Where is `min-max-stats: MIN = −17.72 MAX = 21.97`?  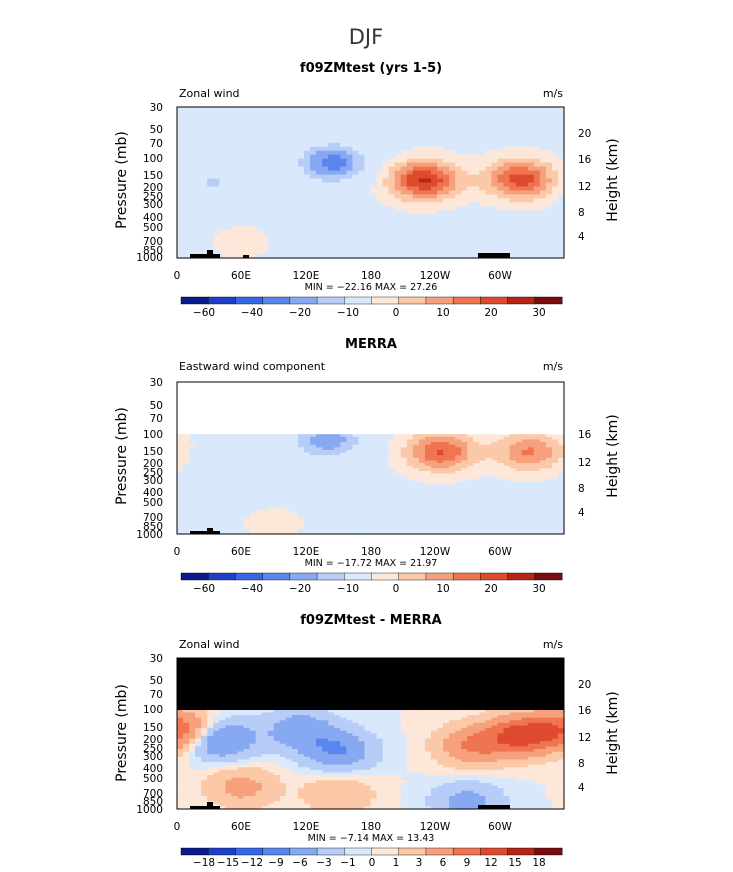 min-max-stats: MIN = −17.72 MAX = 21.97 is located at coordinates (371, 563).